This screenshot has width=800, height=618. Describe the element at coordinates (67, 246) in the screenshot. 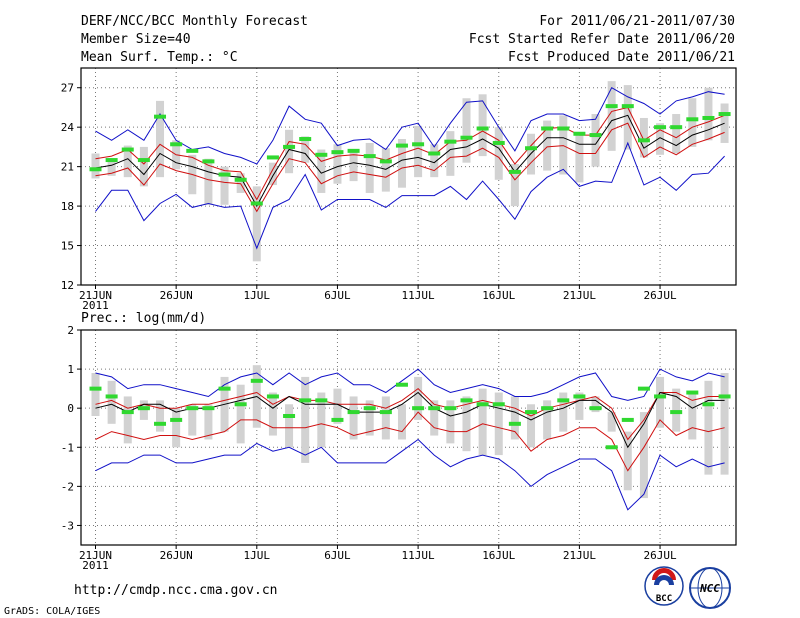

I see `temp-ytick-label: 15` at that location.